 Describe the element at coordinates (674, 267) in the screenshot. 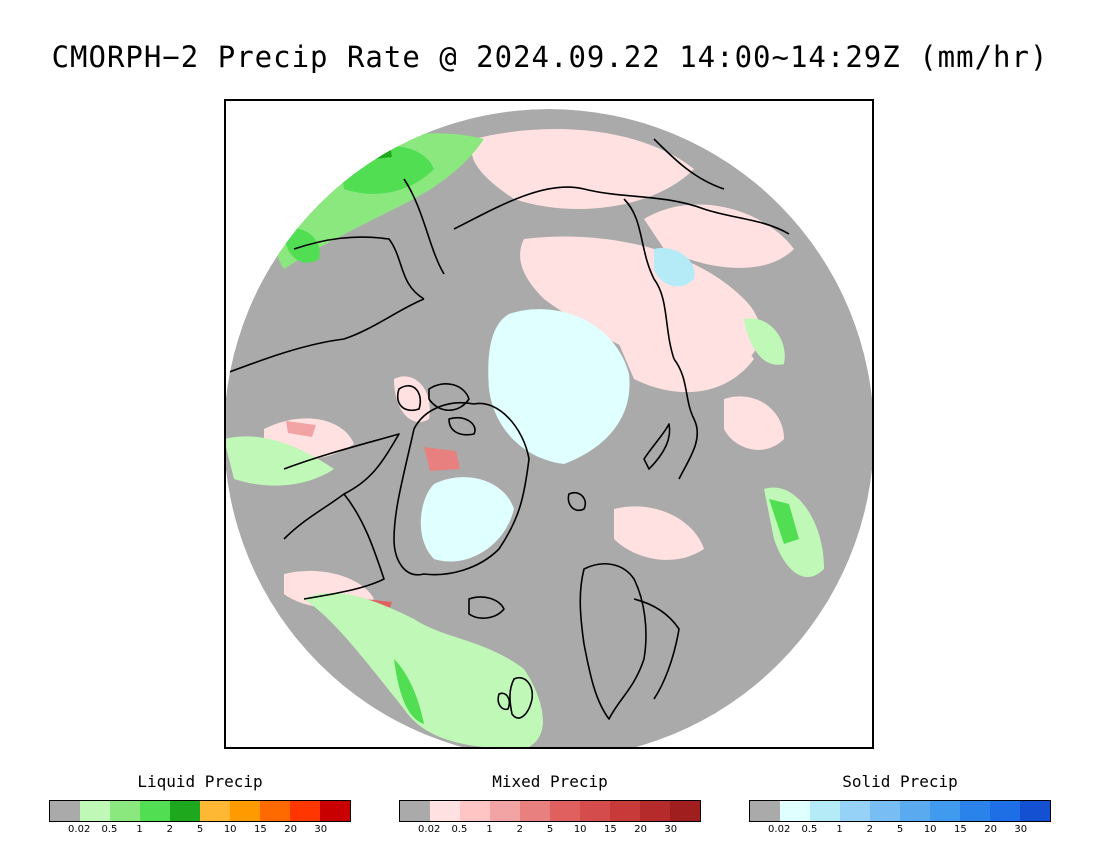

I see `solid-precip-patch` at that location.